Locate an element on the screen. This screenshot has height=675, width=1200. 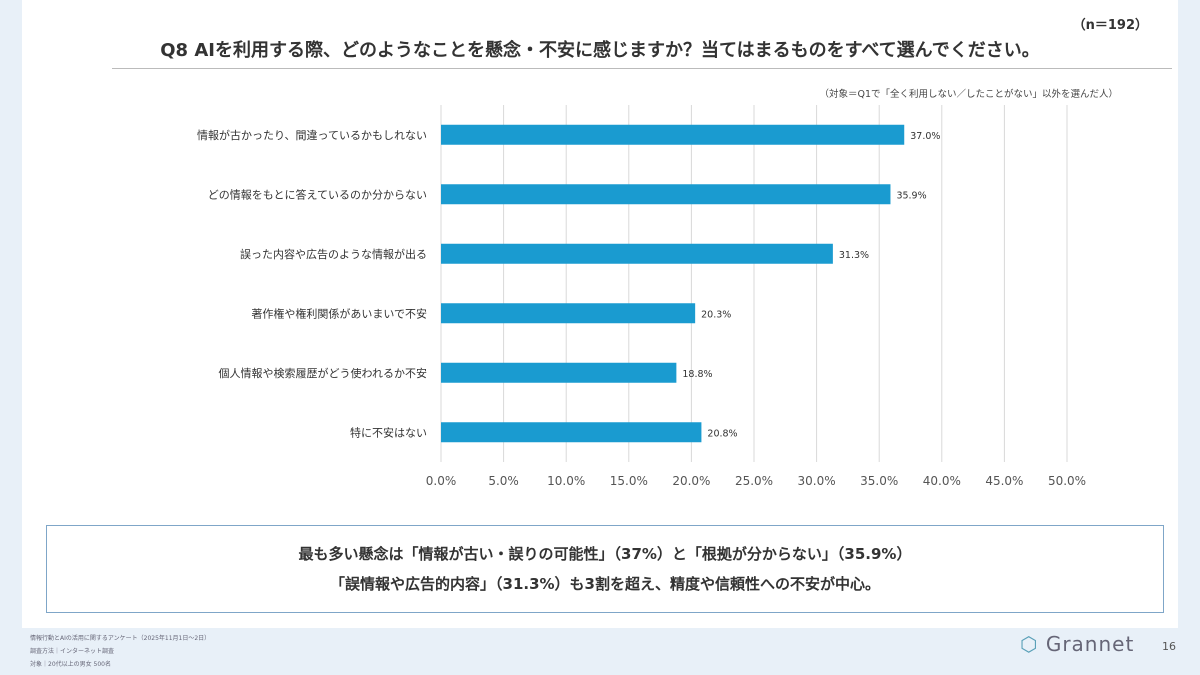
category-label: どの情報をもとに答えているのか分からない is located at coordinates (317, 194).